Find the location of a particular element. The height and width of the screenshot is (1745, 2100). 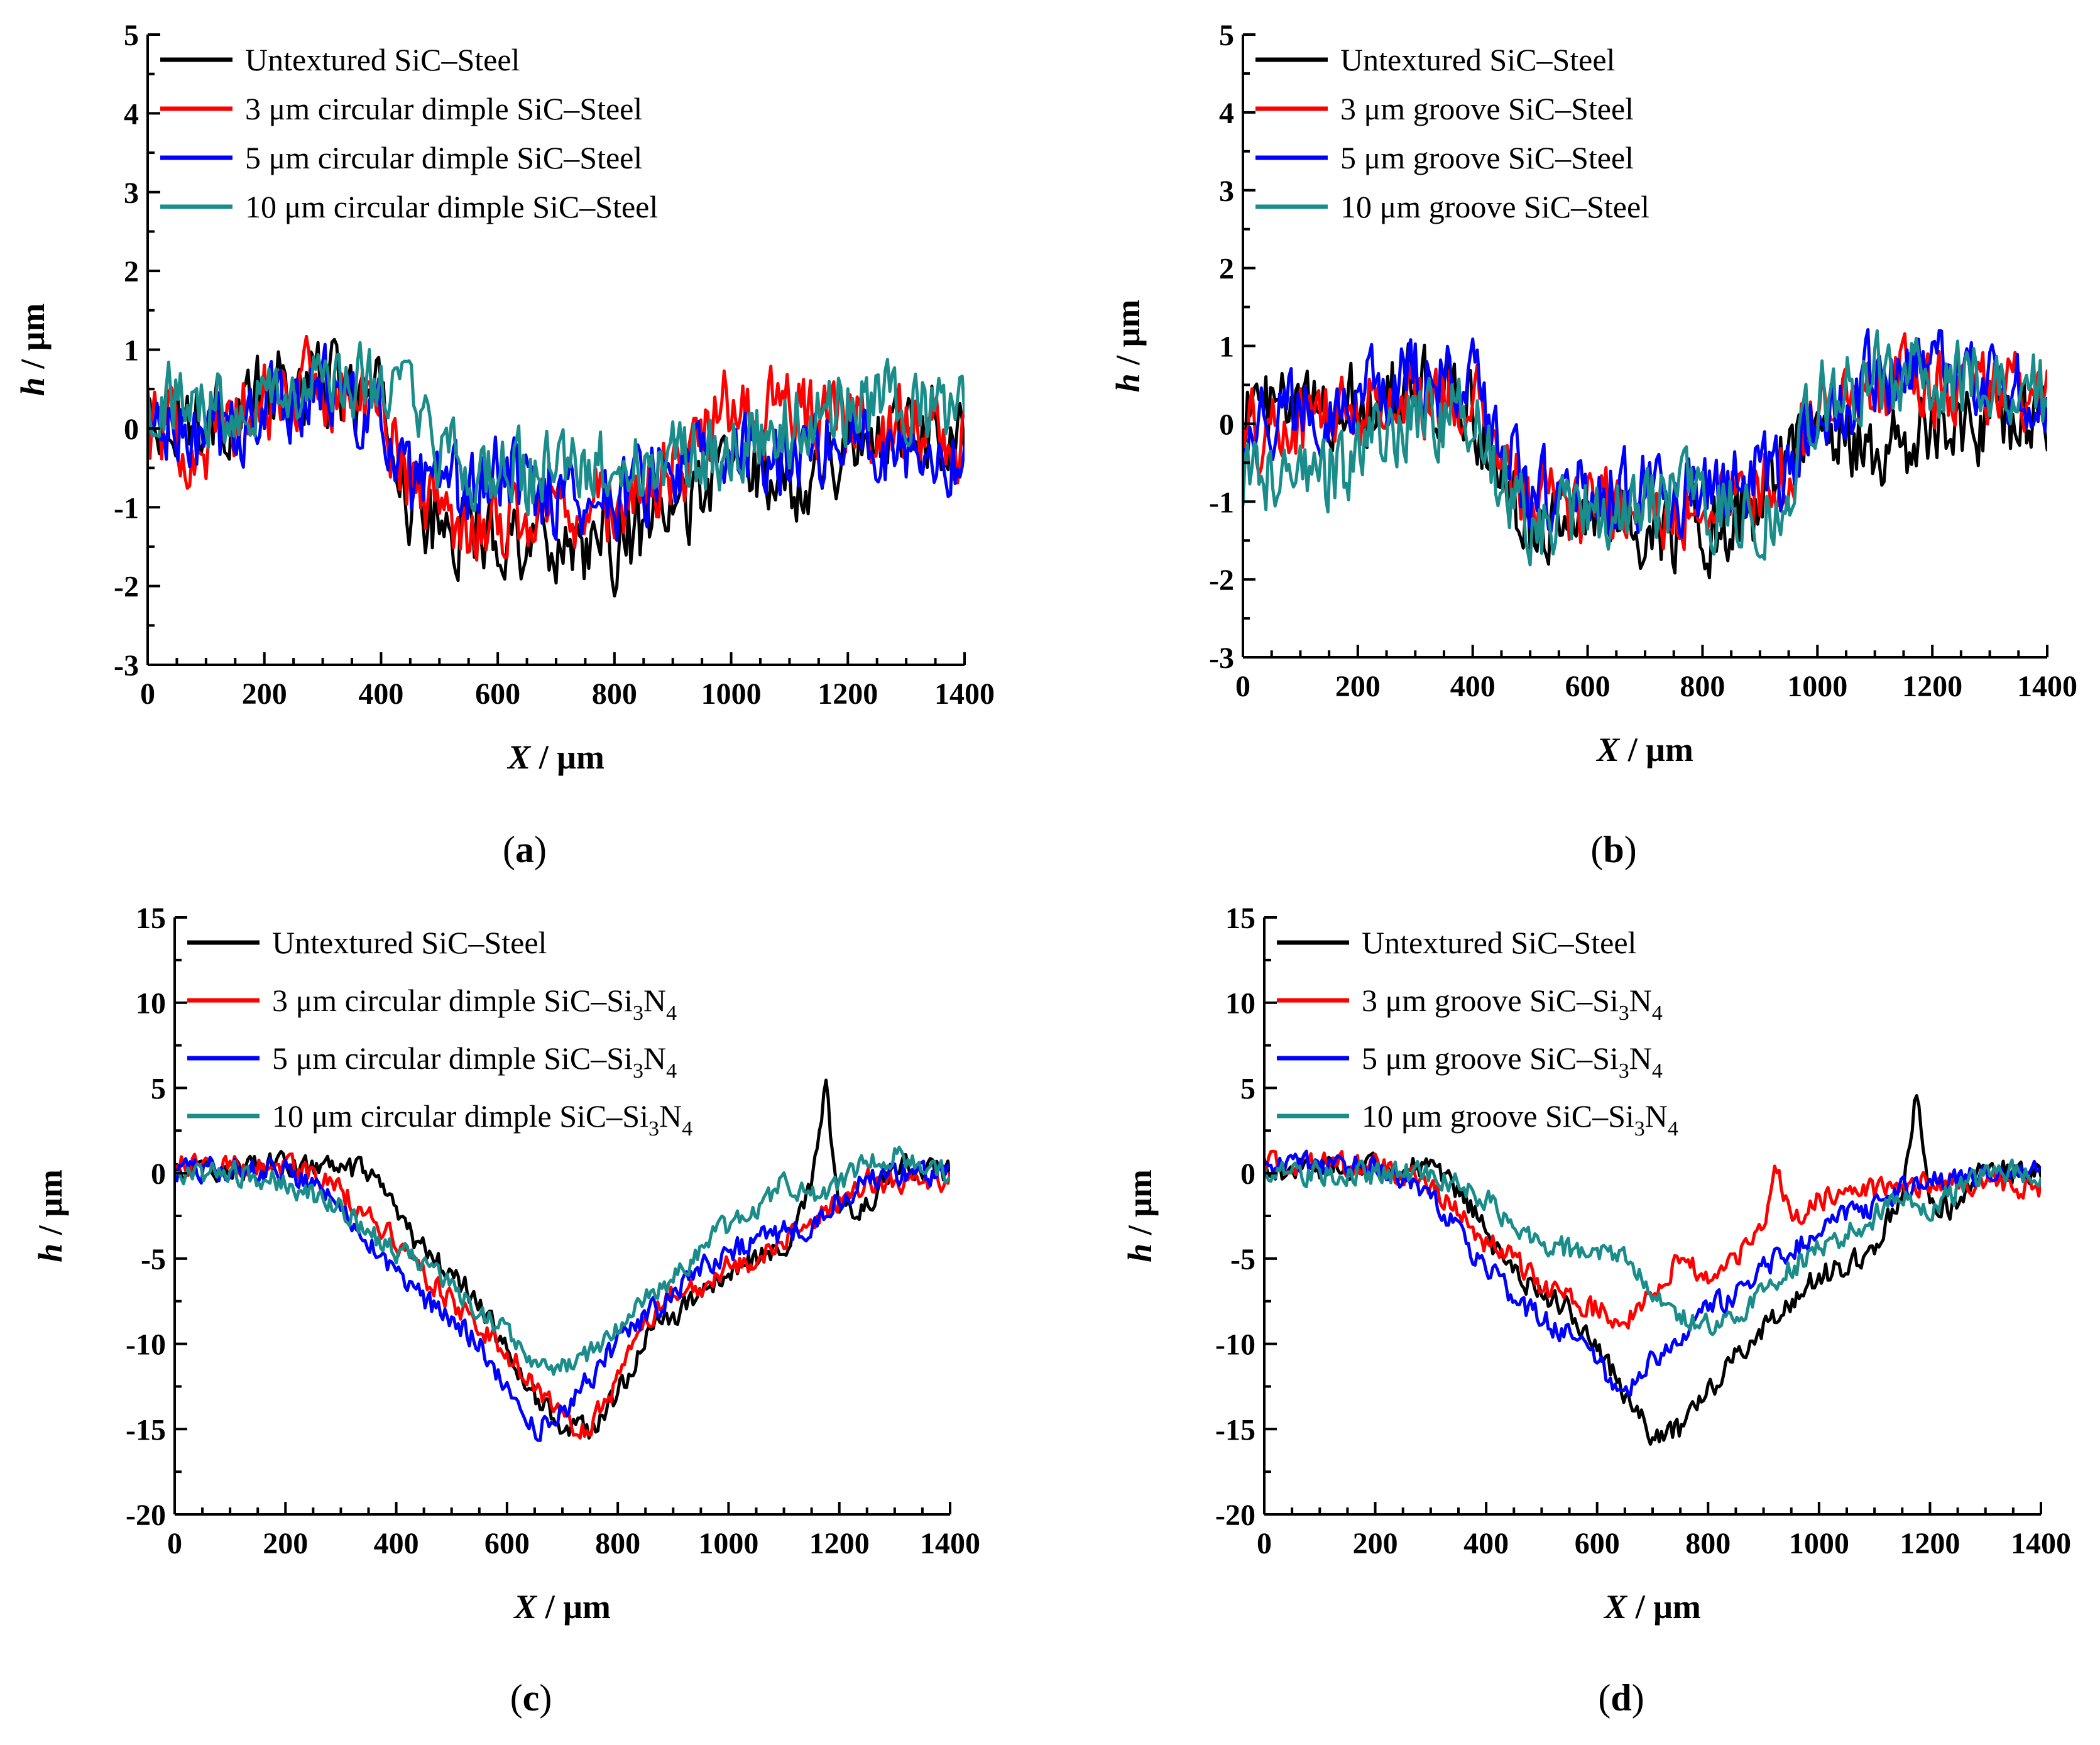

y-tick-label: 10 is located at coordinates (151, 1004).